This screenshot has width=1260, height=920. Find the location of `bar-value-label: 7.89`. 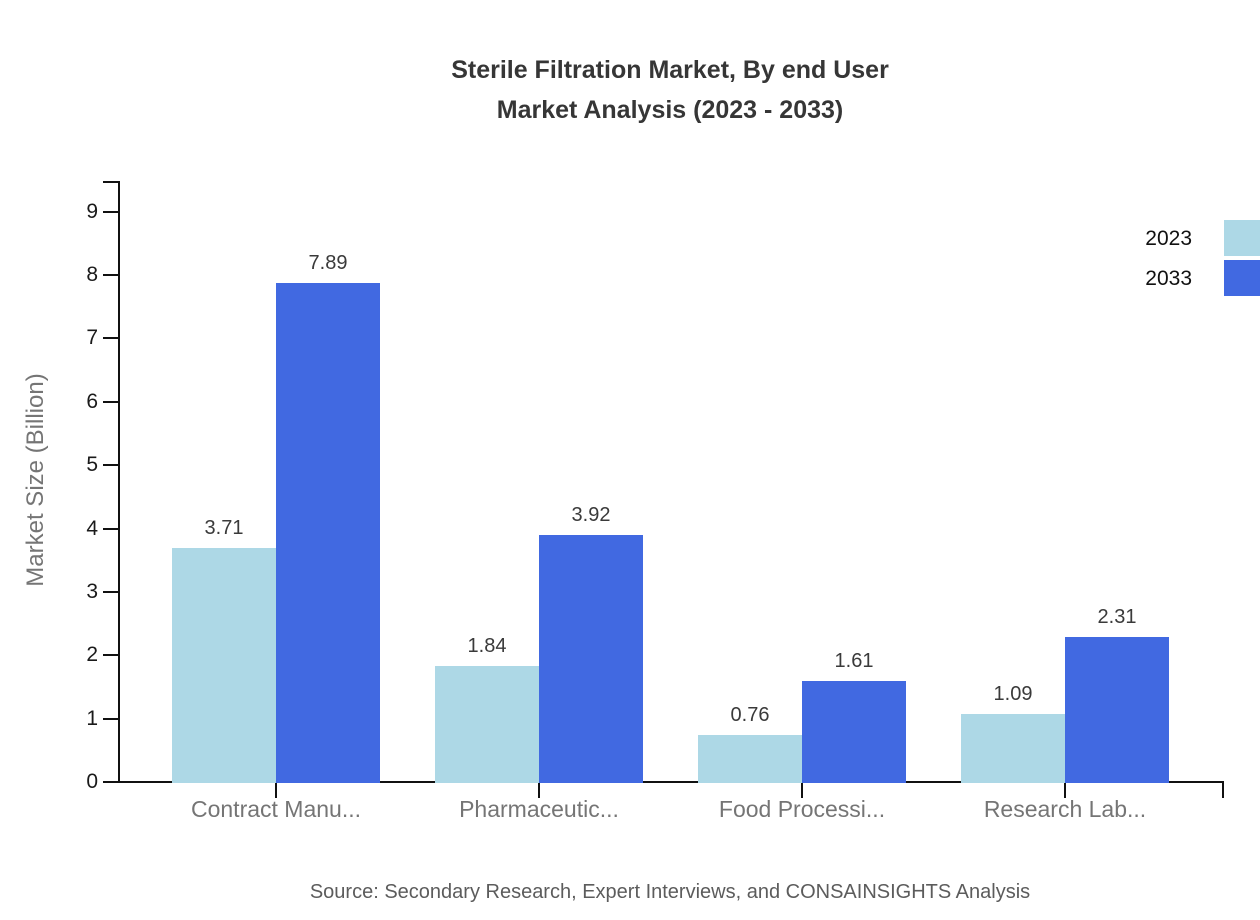

bar-value-label: 7.89 is located at coordinates (328, 263).